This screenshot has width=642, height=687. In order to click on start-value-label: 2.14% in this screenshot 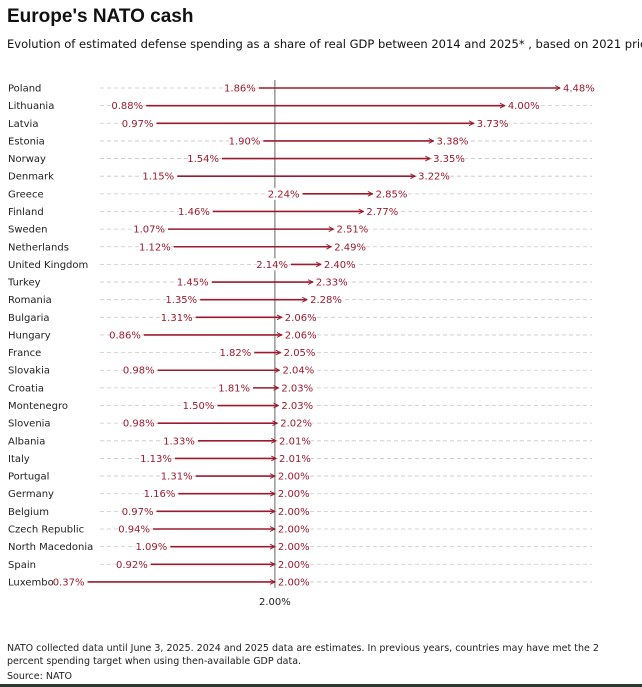, I will do `click(272, 265)`.